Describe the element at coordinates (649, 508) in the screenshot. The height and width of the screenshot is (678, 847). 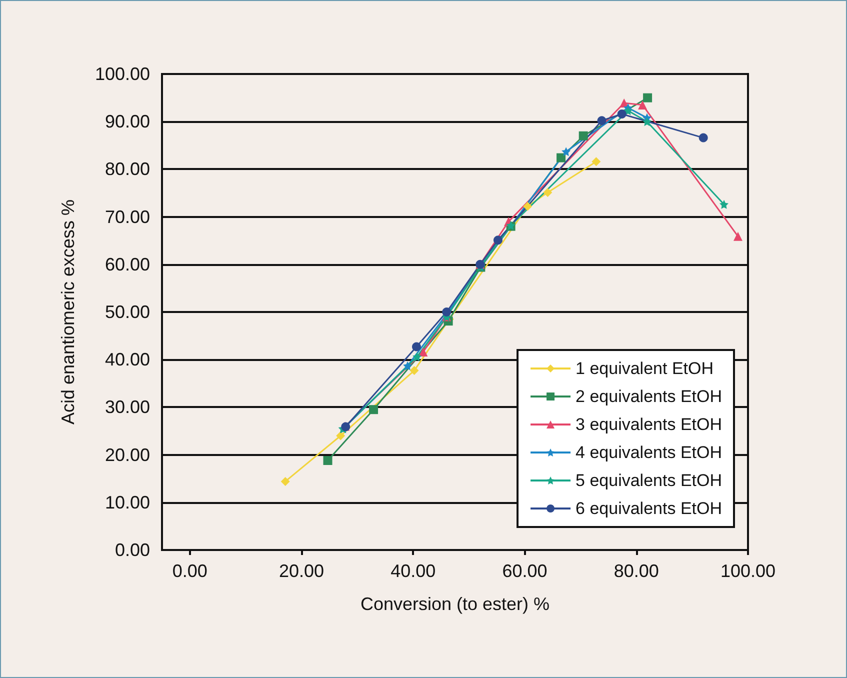
I see `legend-label: 6 equivalents EtOH` at that location.